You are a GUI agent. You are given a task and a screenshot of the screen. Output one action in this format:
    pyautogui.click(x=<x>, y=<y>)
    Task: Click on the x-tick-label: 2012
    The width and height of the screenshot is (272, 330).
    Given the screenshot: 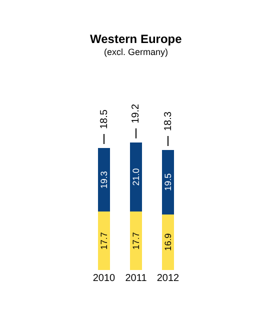 What is the action you would take?
    pyautogui.click(x=168, y=278)
    